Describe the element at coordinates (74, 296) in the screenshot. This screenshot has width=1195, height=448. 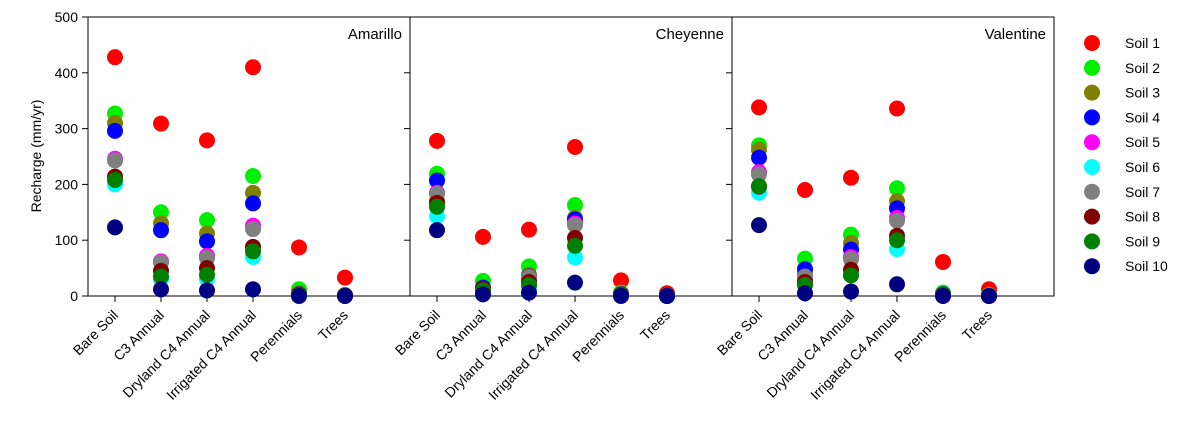
I see `y-tick-label: 0` at that location.